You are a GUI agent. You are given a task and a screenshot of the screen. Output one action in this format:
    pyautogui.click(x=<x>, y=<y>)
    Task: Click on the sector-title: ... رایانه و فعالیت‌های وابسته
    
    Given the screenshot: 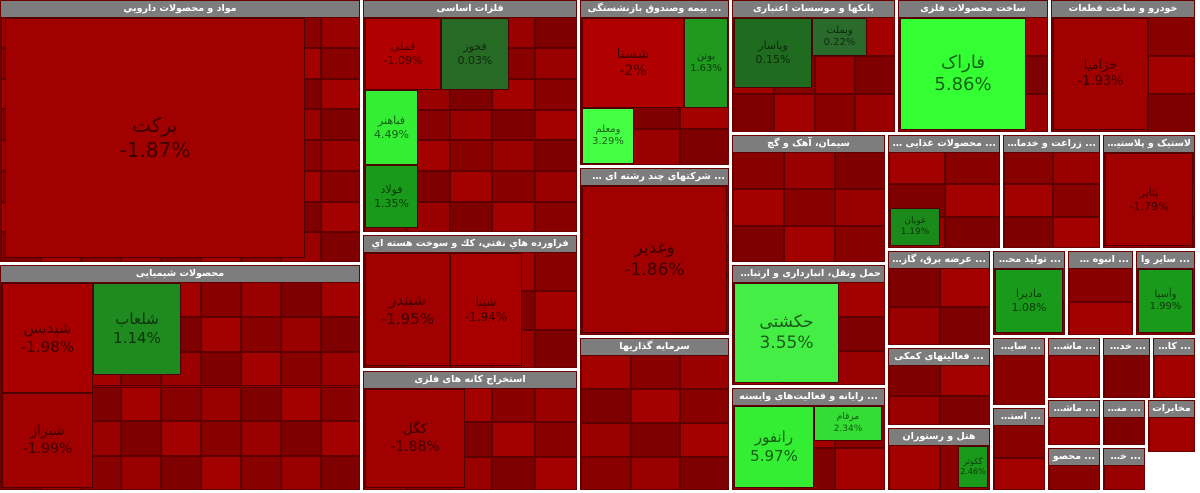 What is the action you would take?
    pyautogui.click(x=808, y=397)
    